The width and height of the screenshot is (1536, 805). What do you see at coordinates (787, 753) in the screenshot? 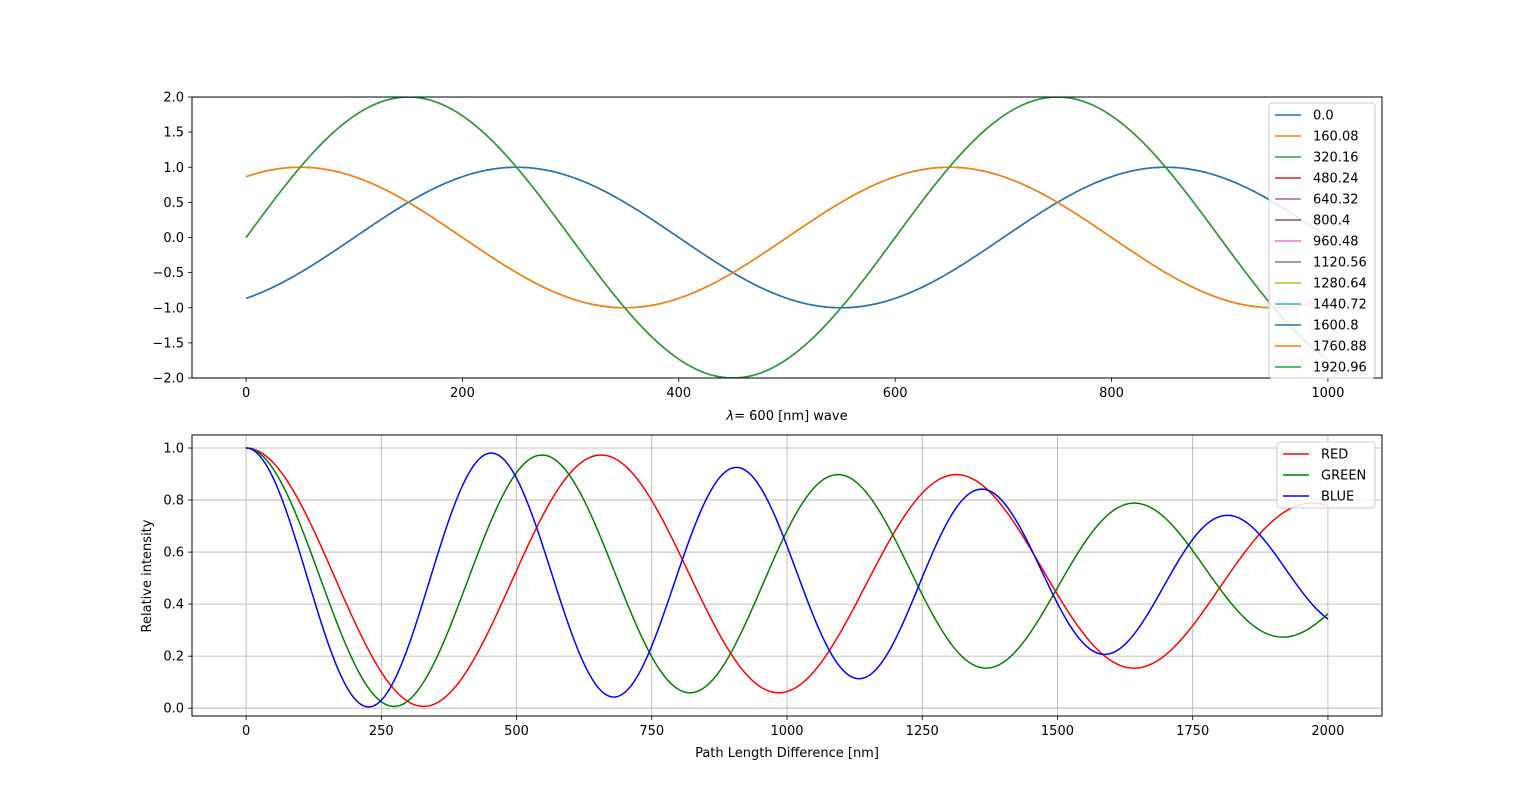
I see `intensity-x-axis-label: Path Length Difference [nm]` at bounding box center [787, 753].